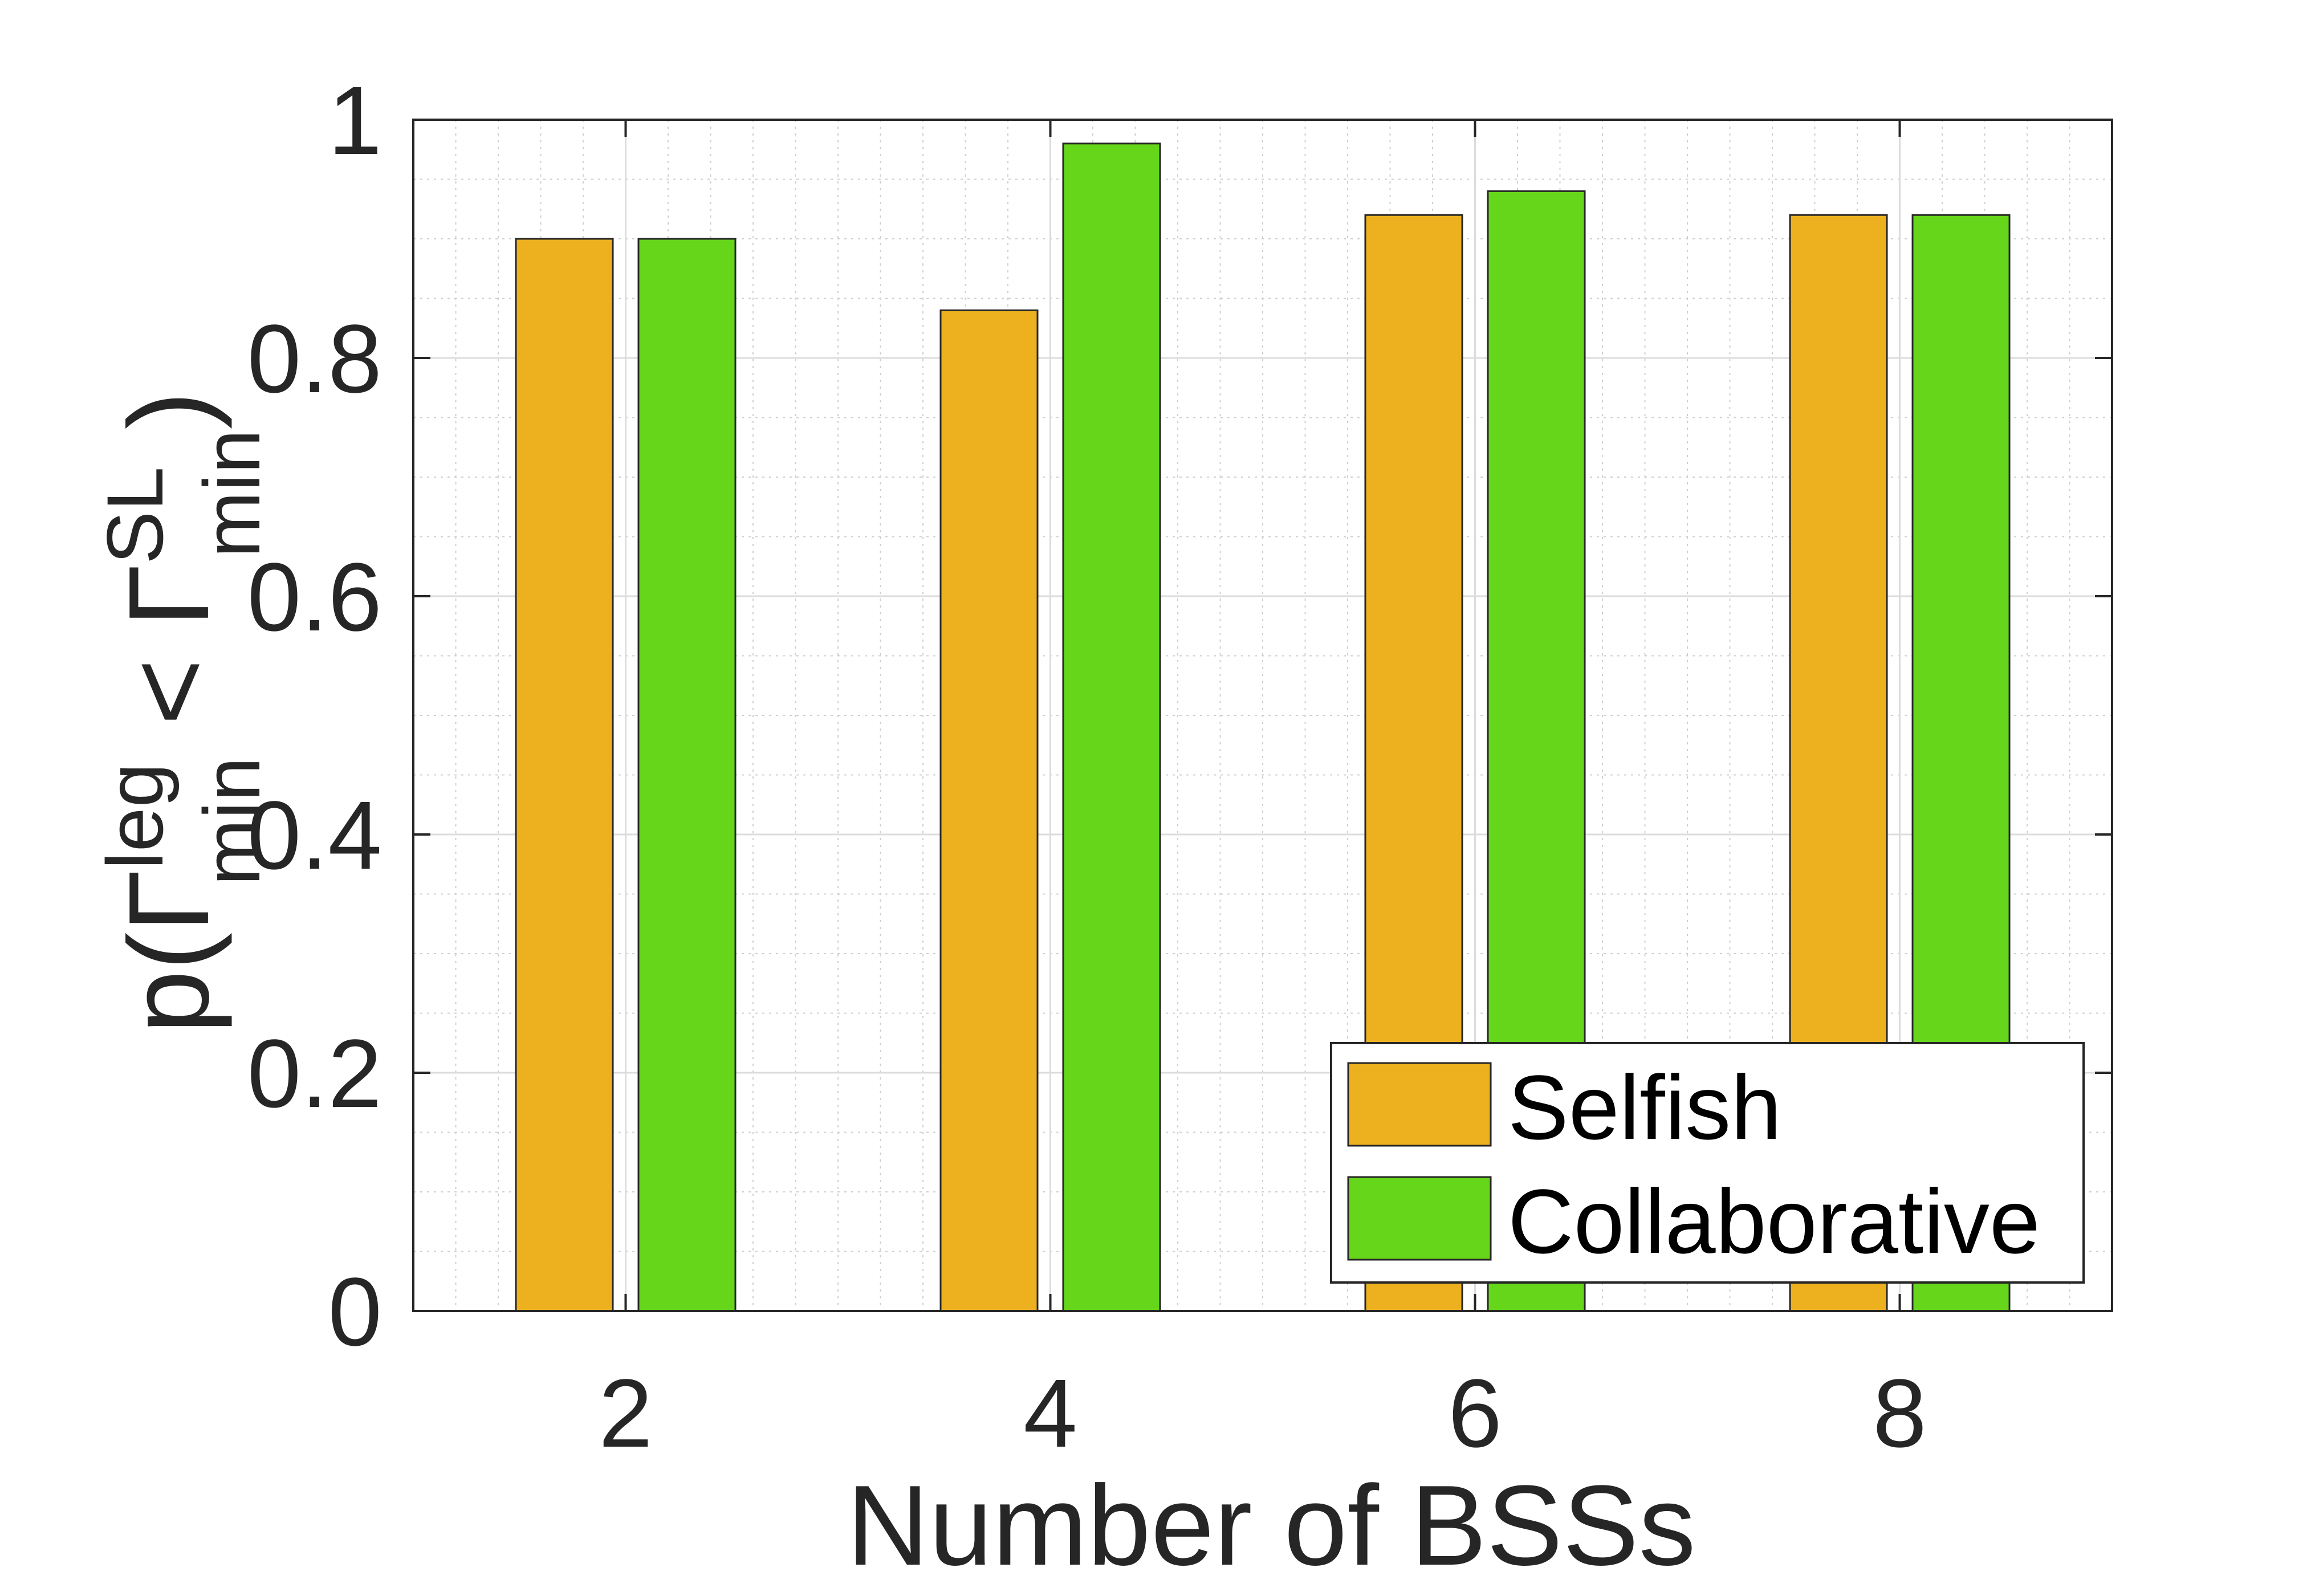 This screenshot has height=1596, width=2323. Describe the element at coordinates (1271, 1525) in the screenshot. I see `x-axis-label: Number of BSSs` at that location.